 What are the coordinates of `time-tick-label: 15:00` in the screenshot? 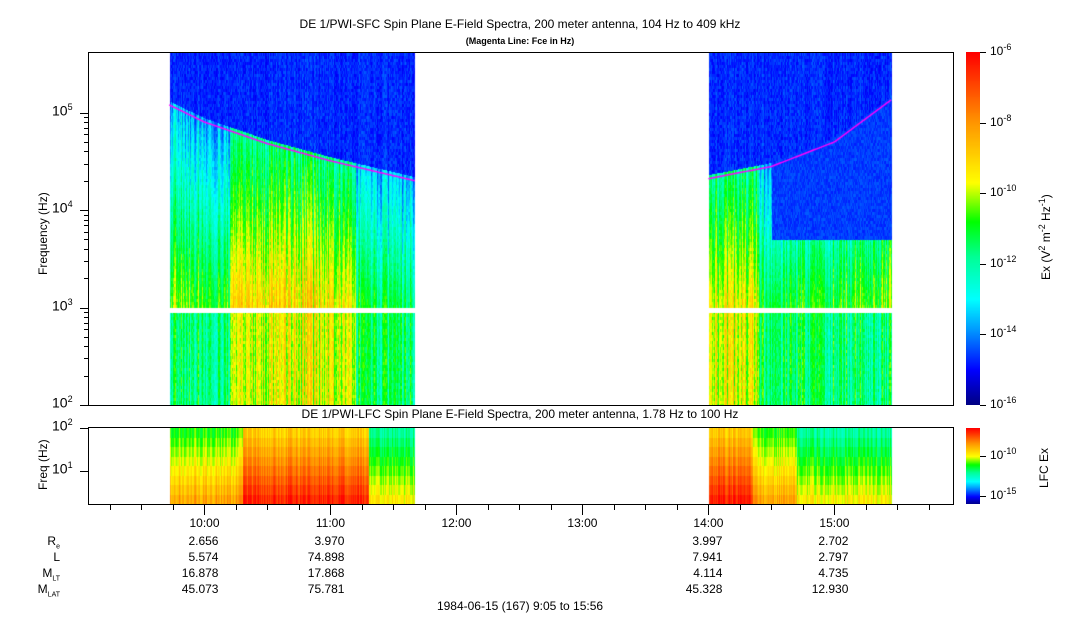 It's located at (834, 523).